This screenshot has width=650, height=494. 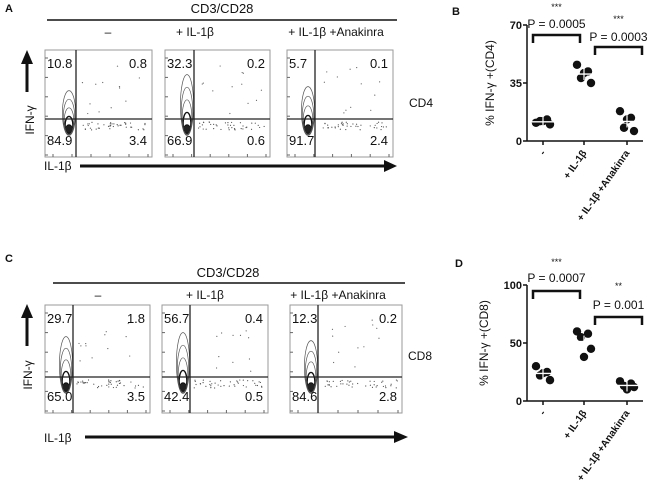 What do you see at coordinates (576, 164) in the screenshot?
I see `x-tick-label: + IL-1β` at bounding box center [576, 164].